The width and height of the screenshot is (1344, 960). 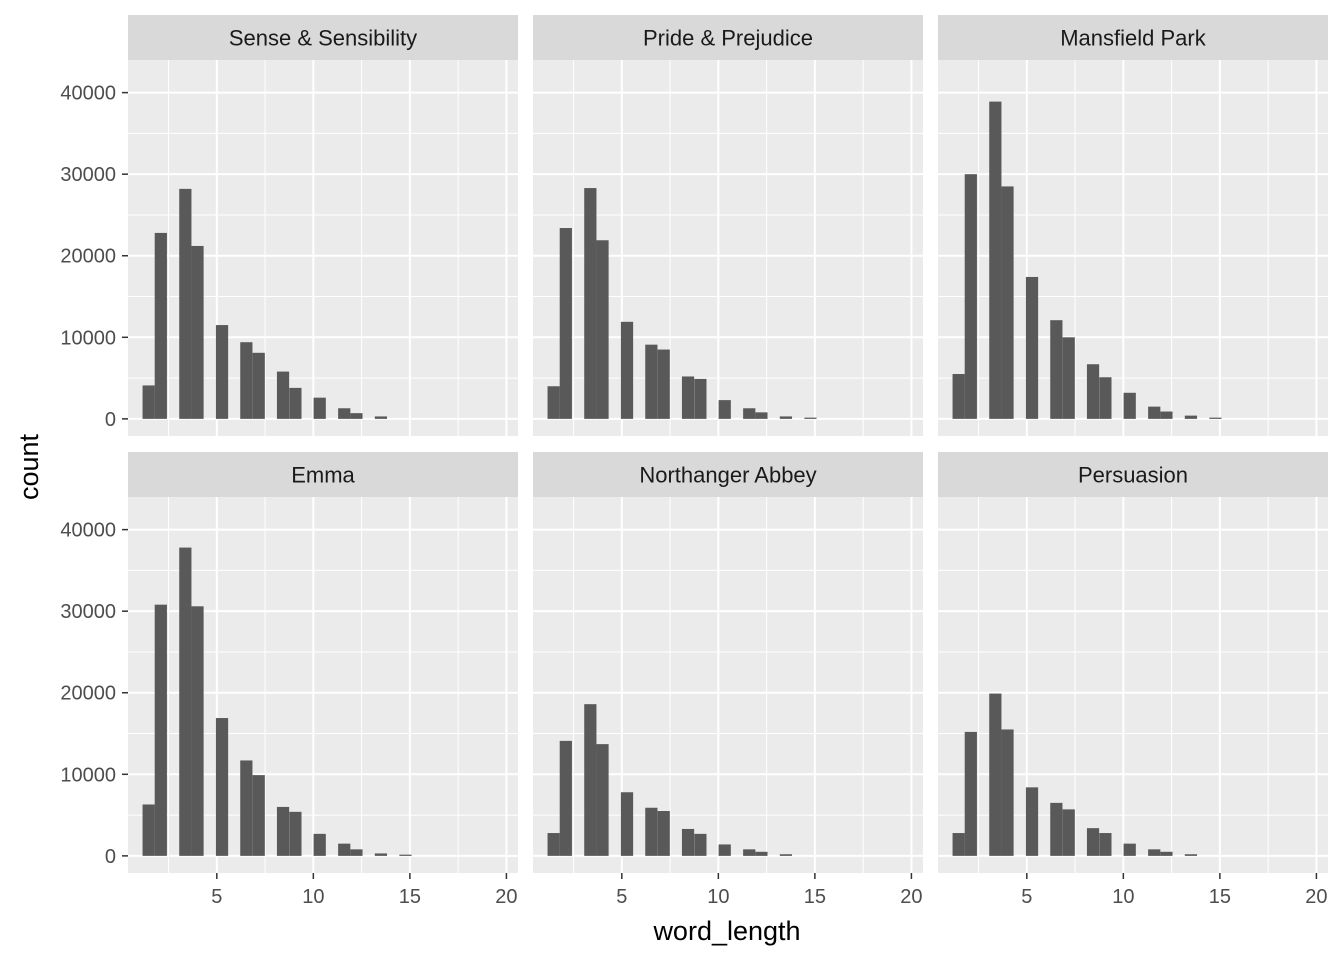 I want to click on facet-strip-pride-and-prejudice, so click(x=728, y=37).